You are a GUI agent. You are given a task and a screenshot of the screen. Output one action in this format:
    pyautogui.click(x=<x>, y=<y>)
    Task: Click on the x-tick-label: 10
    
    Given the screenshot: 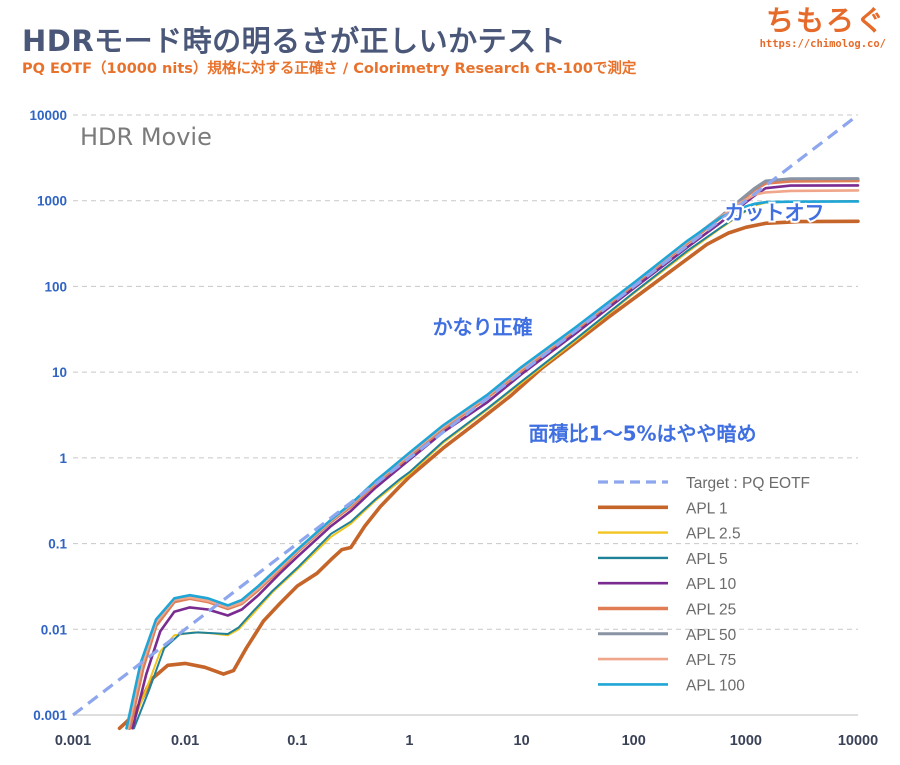 What is the action you would take?
    pyautogui.click(x=522, y=741)
    